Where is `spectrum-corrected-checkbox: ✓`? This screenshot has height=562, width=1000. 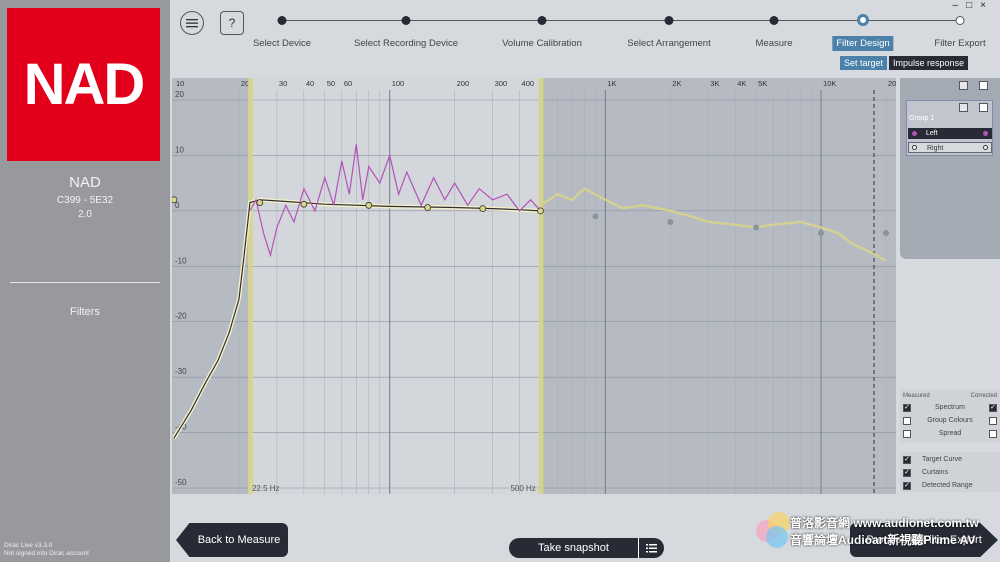 spectrum-corrected-checkbox: ✓ is located at coordinates (993, 408).